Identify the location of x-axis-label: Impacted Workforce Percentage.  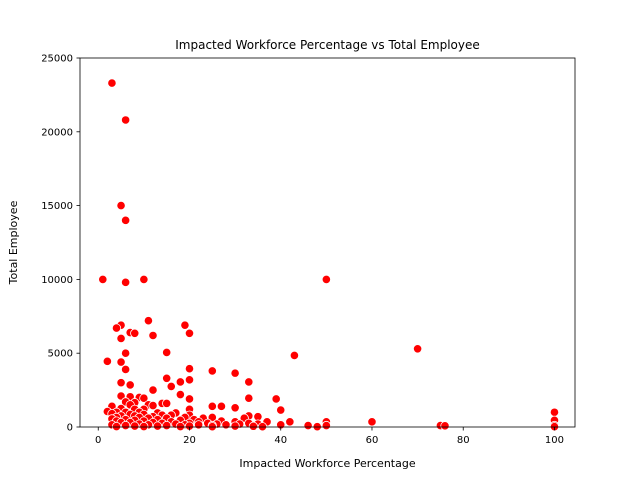
(327, 463).